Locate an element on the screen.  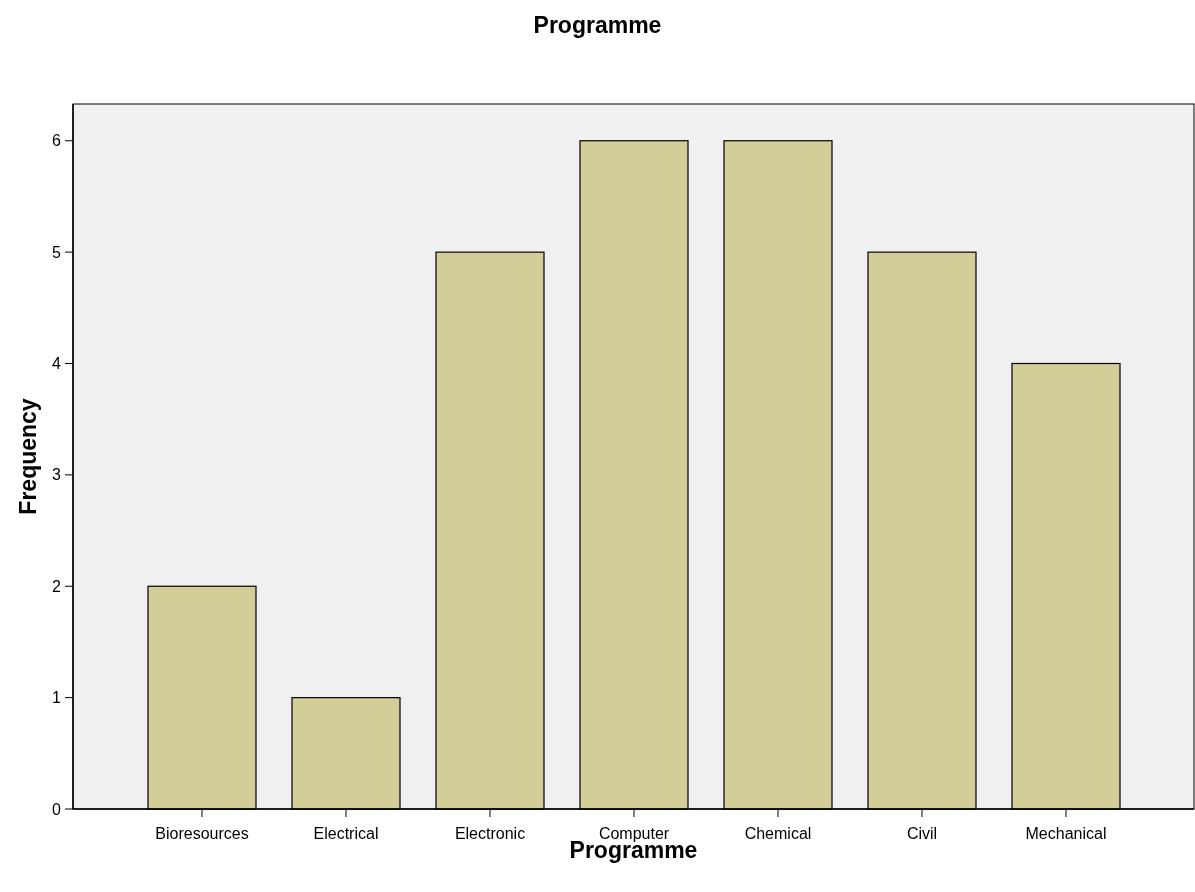
y-axis-title: Frequency is located at coordinates (28, 456).